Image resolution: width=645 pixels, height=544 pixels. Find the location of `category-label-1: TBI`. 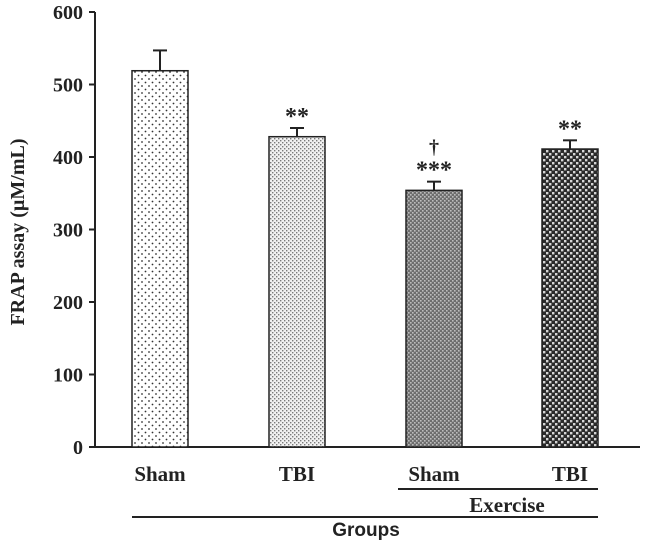

category-label-1: TBI is located at coordinates (297, 474).